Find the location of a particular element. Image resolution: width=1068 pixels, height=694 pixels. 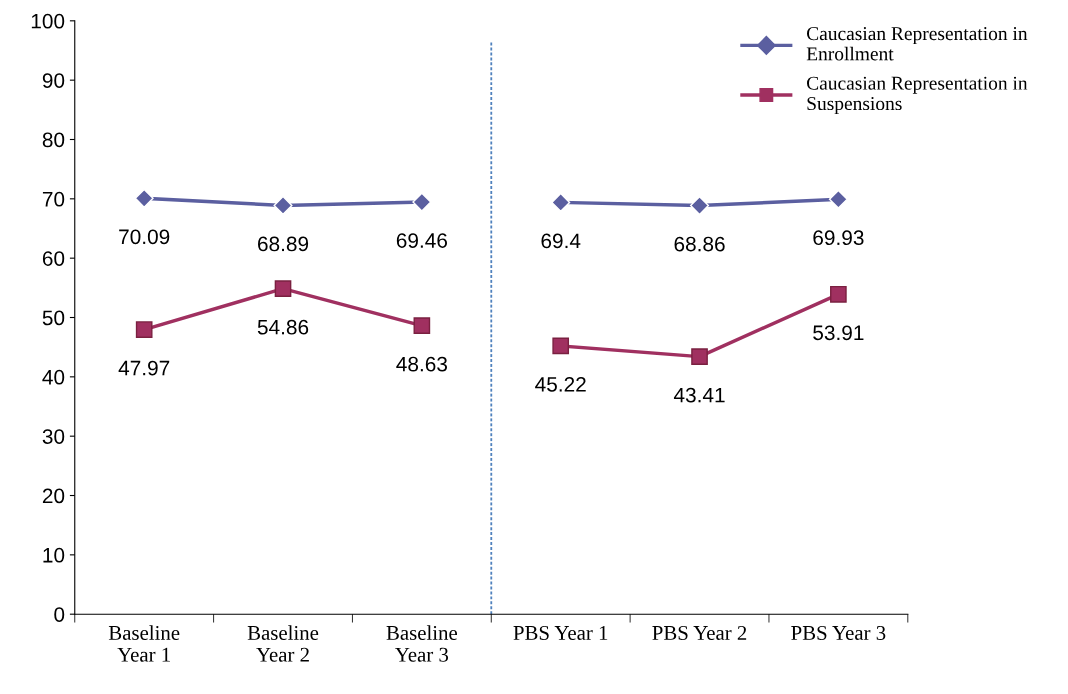

y-tick-label: 90 is located at coordinates (53, 80).